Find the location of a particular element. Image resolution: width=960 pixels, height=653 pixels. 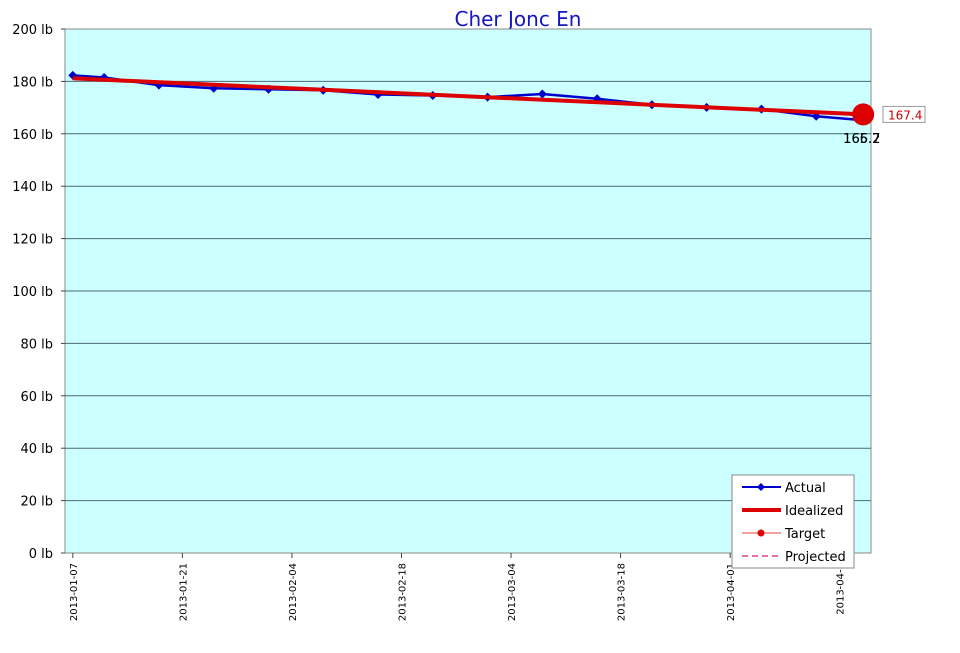

y-tick-label: 20 lb is located at coordinates (36, 502).